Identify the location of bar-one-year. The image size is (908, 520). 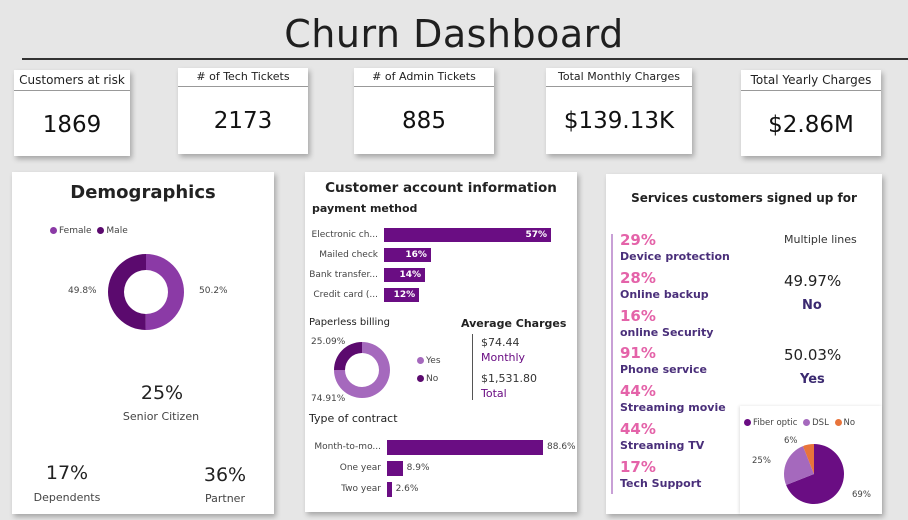
(395, 468).